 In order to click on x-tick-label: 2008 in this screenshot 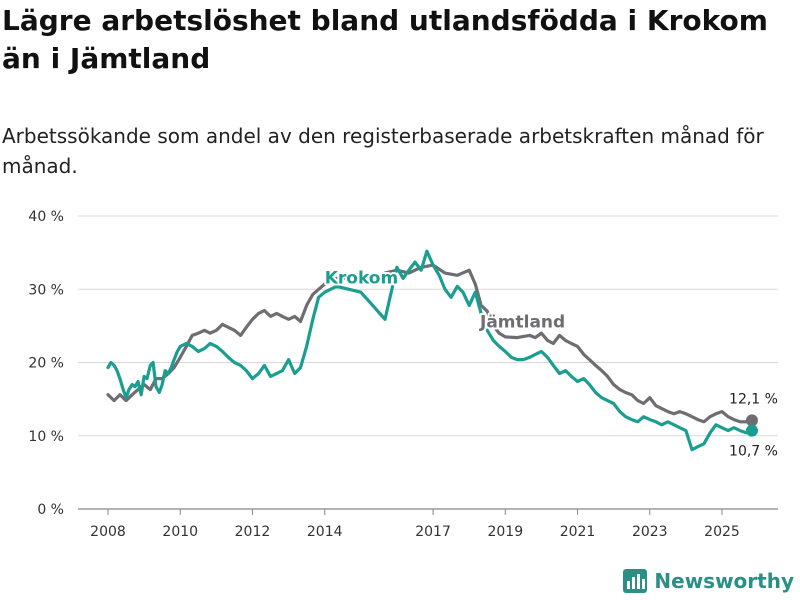, I will do `click(108, 532)`.